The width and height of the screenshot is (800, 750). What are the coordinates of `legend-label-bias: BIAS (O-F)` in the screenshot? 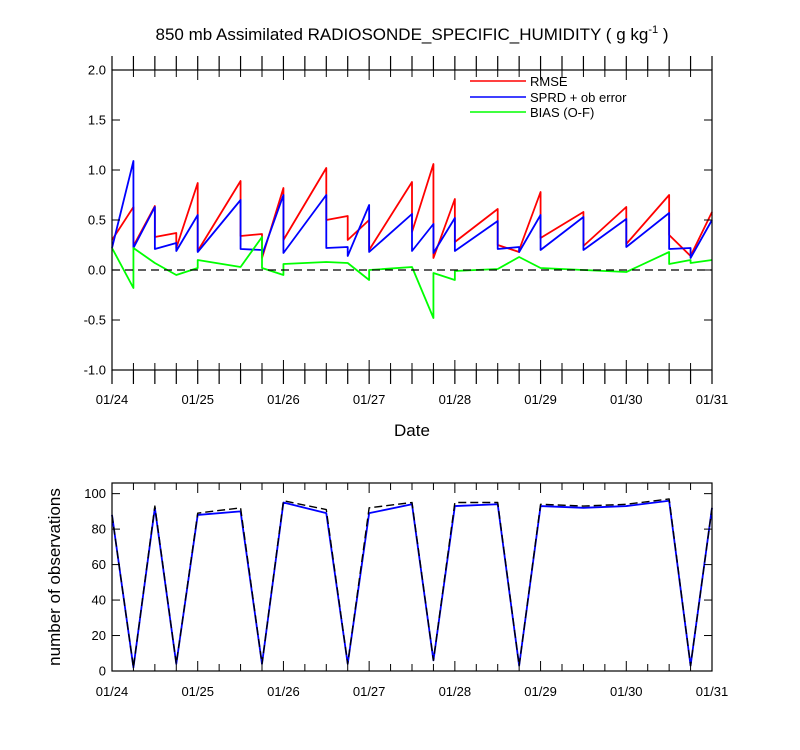 It's located at (562, 112).